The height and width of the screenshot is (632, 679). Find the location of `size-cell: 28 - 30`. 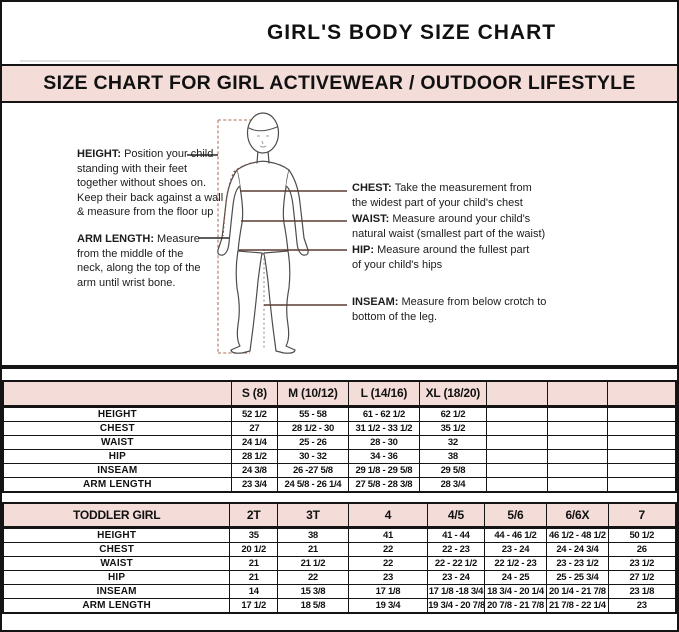

size-cell: 28 - 30 is located at coordinates (384, 442).